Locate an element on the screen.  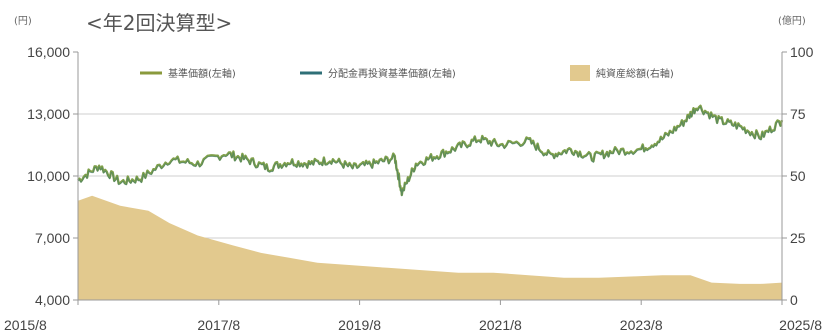
x-tick-label: 2023/8 is located at coordinates (641, 325).